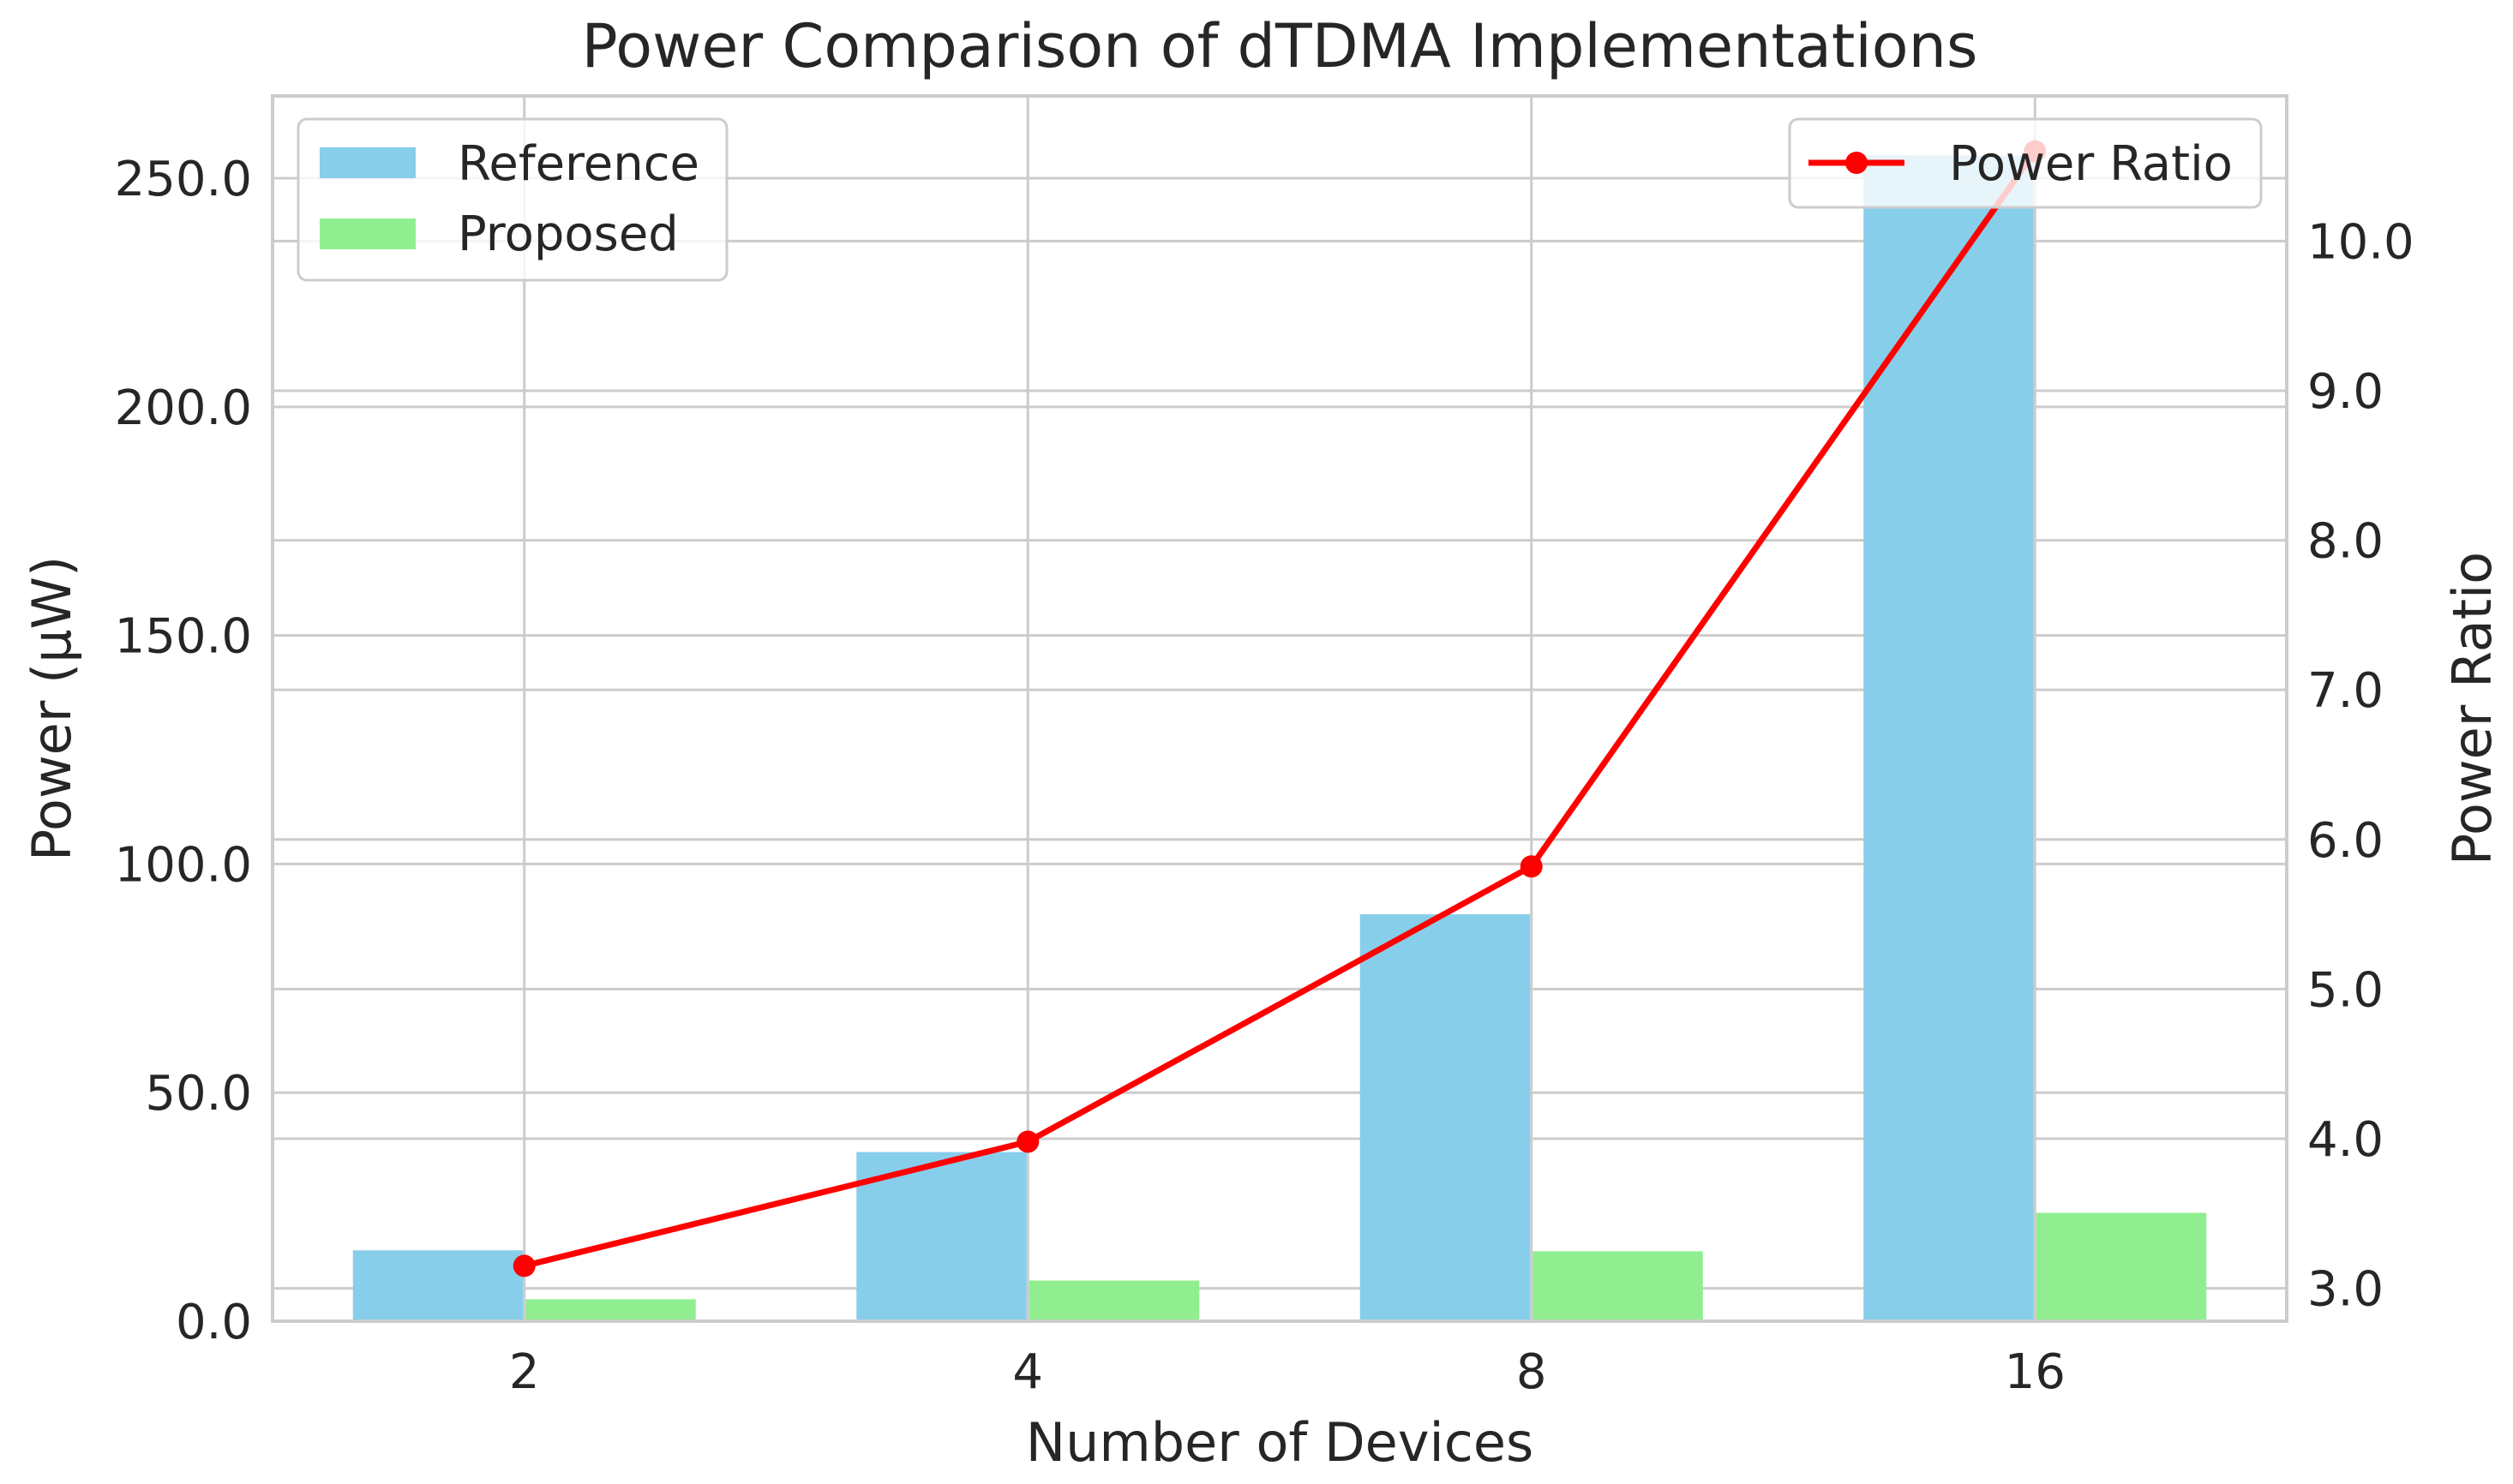 This screenshot has width=2513, height=1484. What do you see at coordinates (2472, 708) in the screenshot?
I see `y2-axis-label: Power Ratio` at bounding box center [2472, 708].